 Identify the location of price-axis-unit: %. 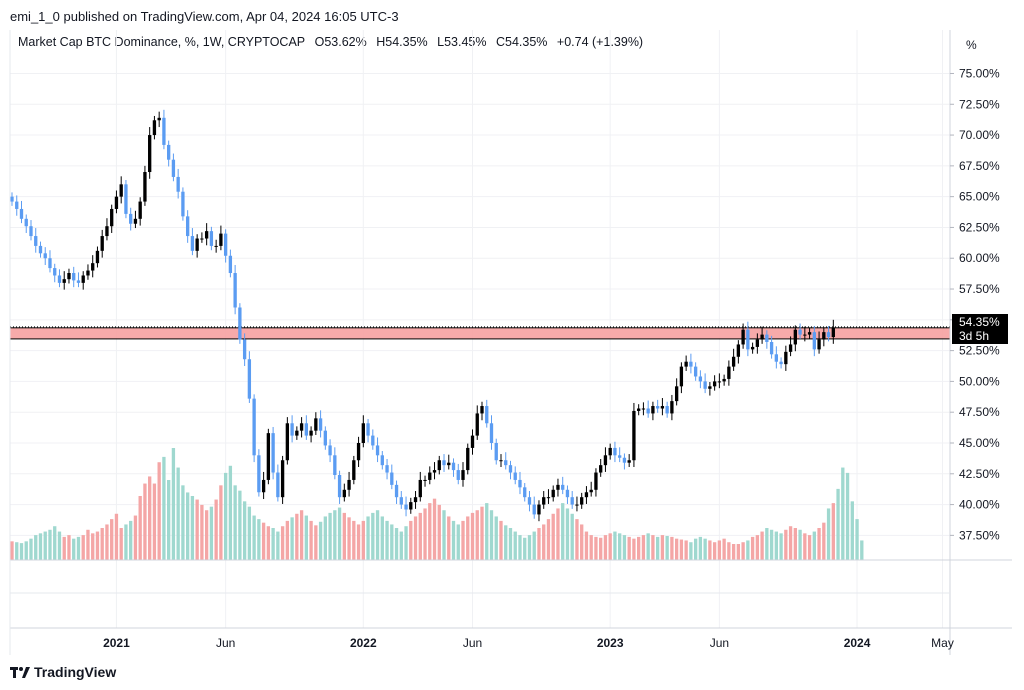
(971, 45).